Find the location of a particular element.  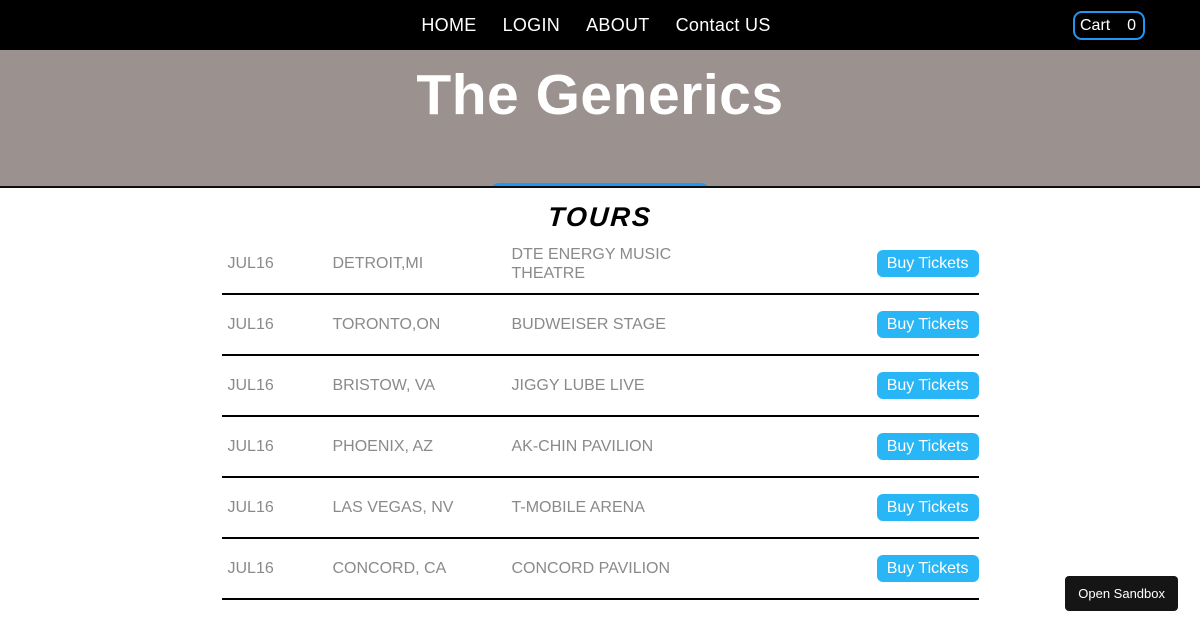

nav-link-login: LOGIN is located at coordinates (531, 24).